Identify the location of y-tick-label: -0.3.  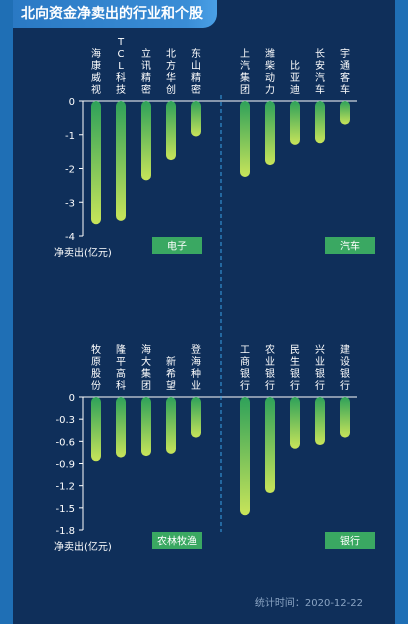
(65, 420).